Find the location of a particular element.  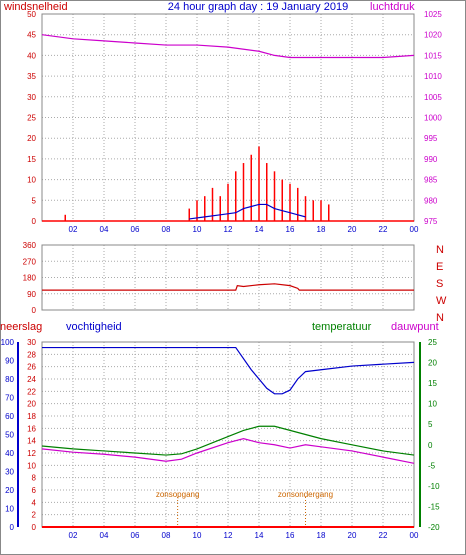

p3-ytick-humidity: 60 is located at coordinates (9, 416).